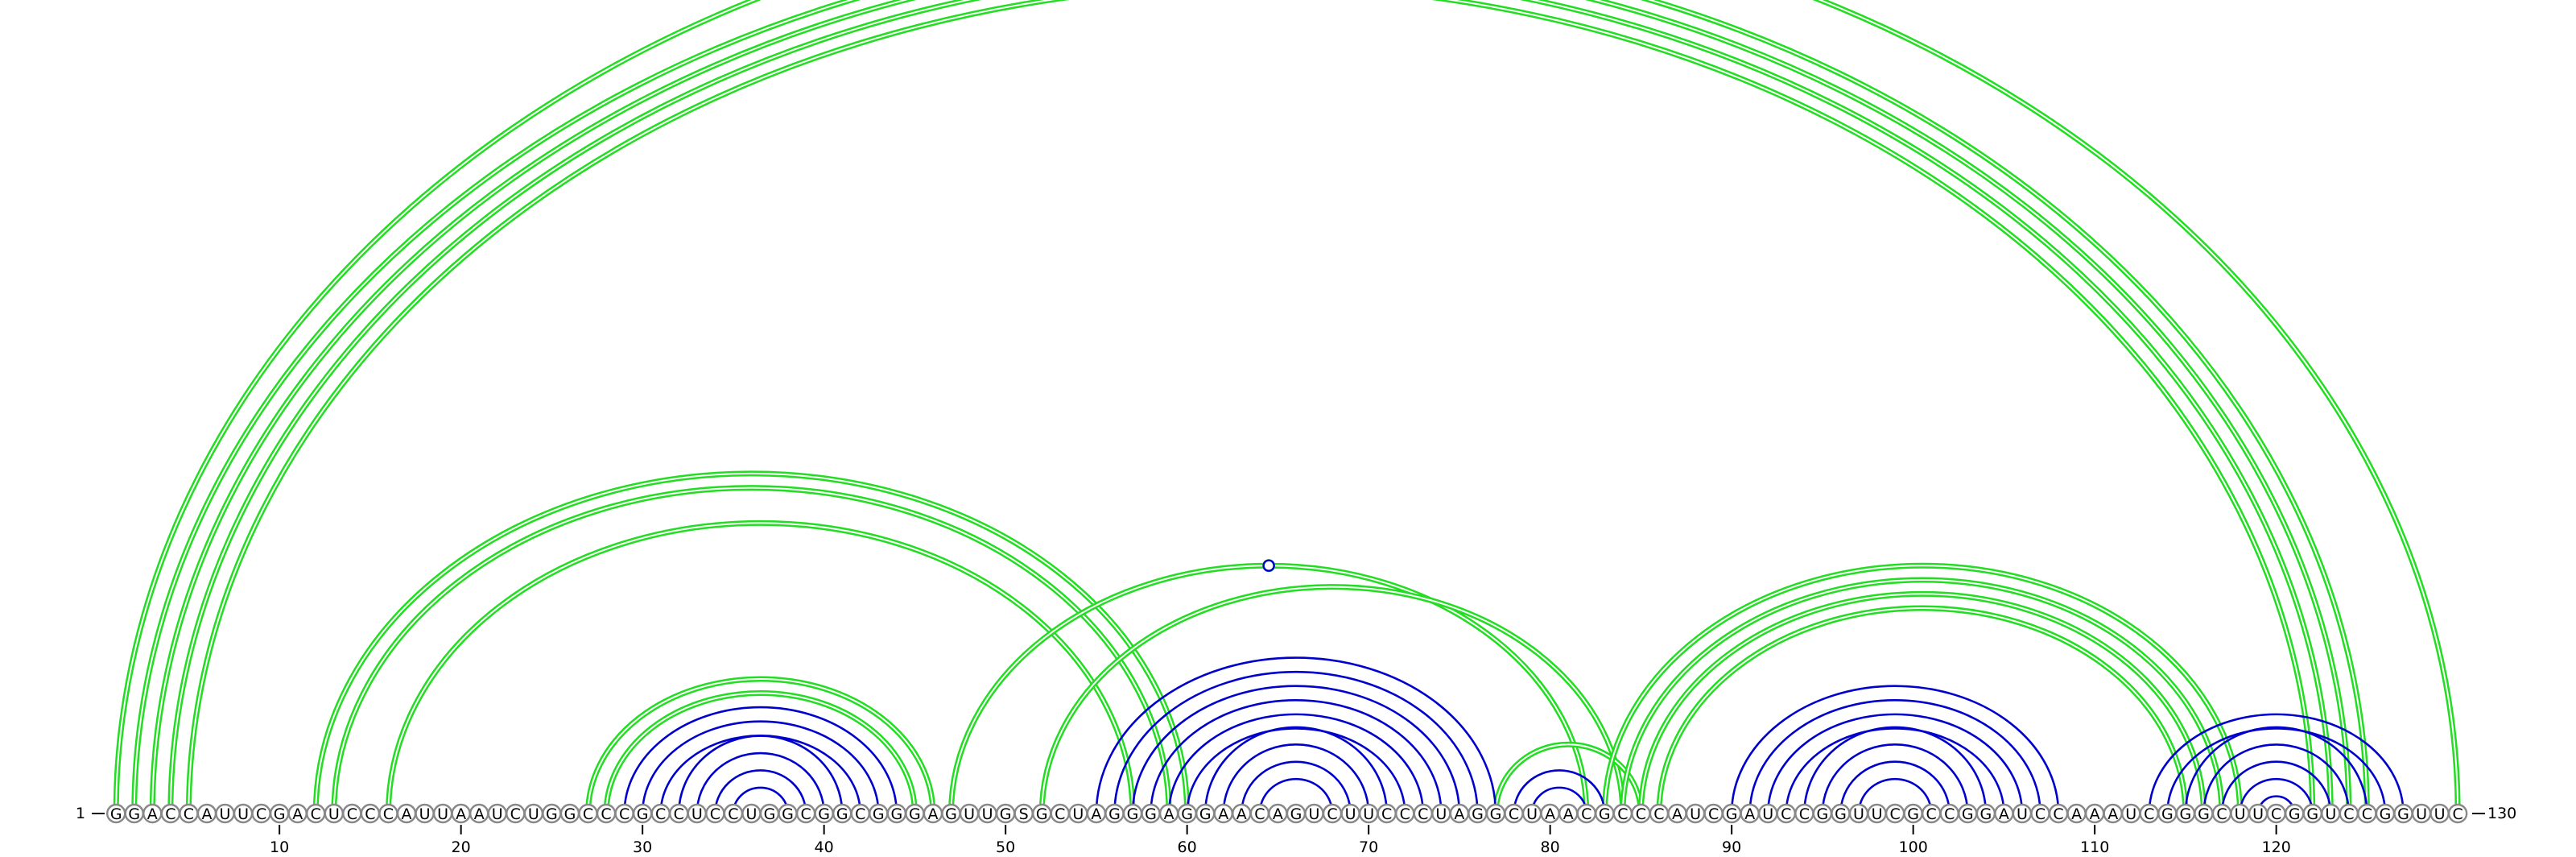 The height and width of the screenshot is (857, 2576). Describe the element at coordinates (2094, 847) in the screenshot. I see `tick-label: 110` at that location.